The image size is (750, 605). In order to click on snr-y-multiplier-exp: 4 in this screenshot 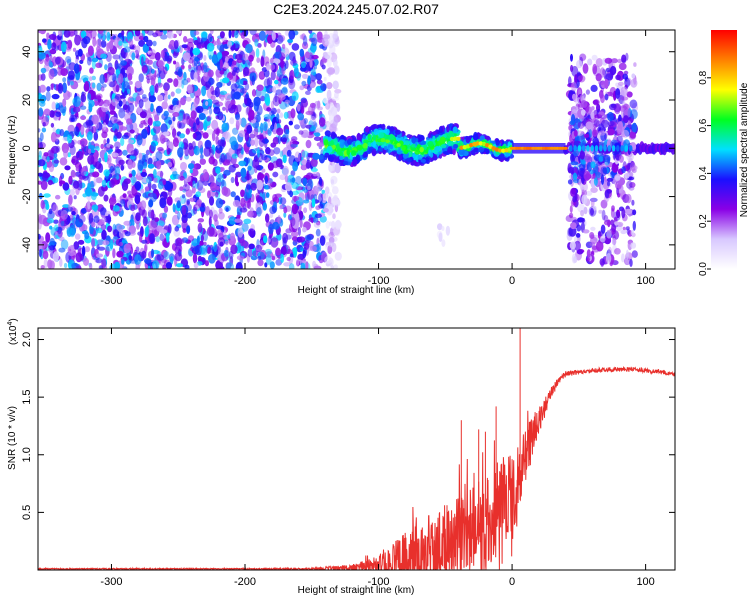, I will do `click(10, 324)`.